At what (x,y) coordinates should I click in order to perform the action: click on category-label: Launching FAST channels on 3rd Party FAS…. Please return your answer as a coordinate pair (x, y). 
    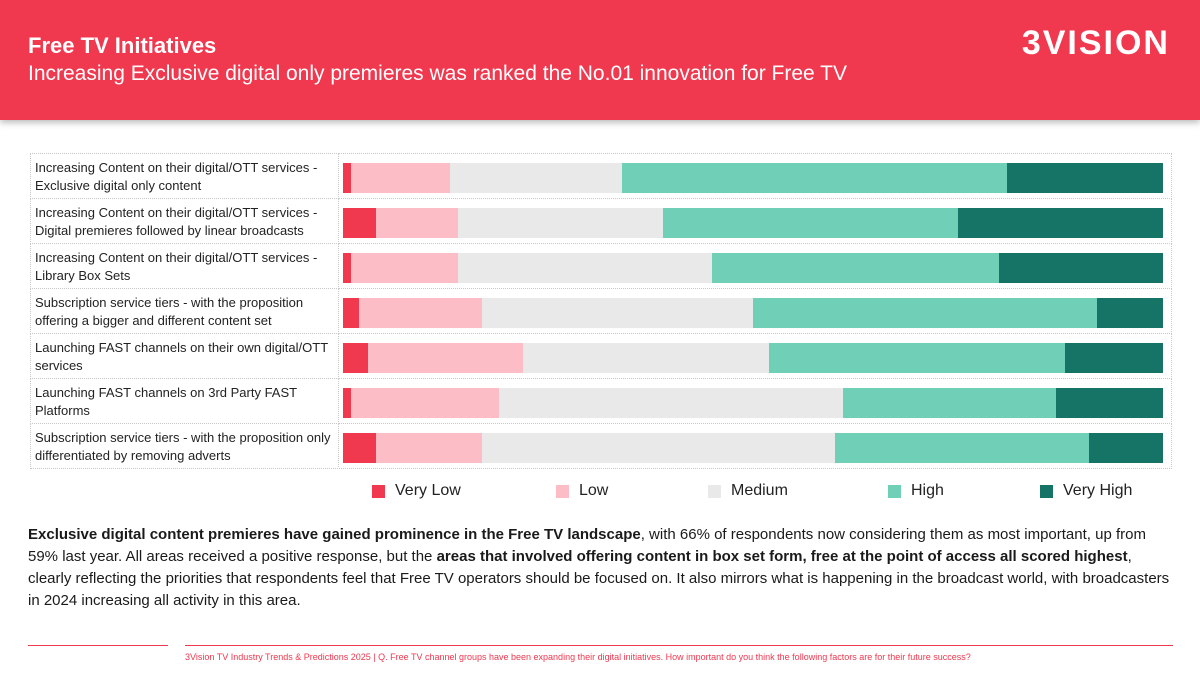
    Looking at the image, I should click on (166, 401).